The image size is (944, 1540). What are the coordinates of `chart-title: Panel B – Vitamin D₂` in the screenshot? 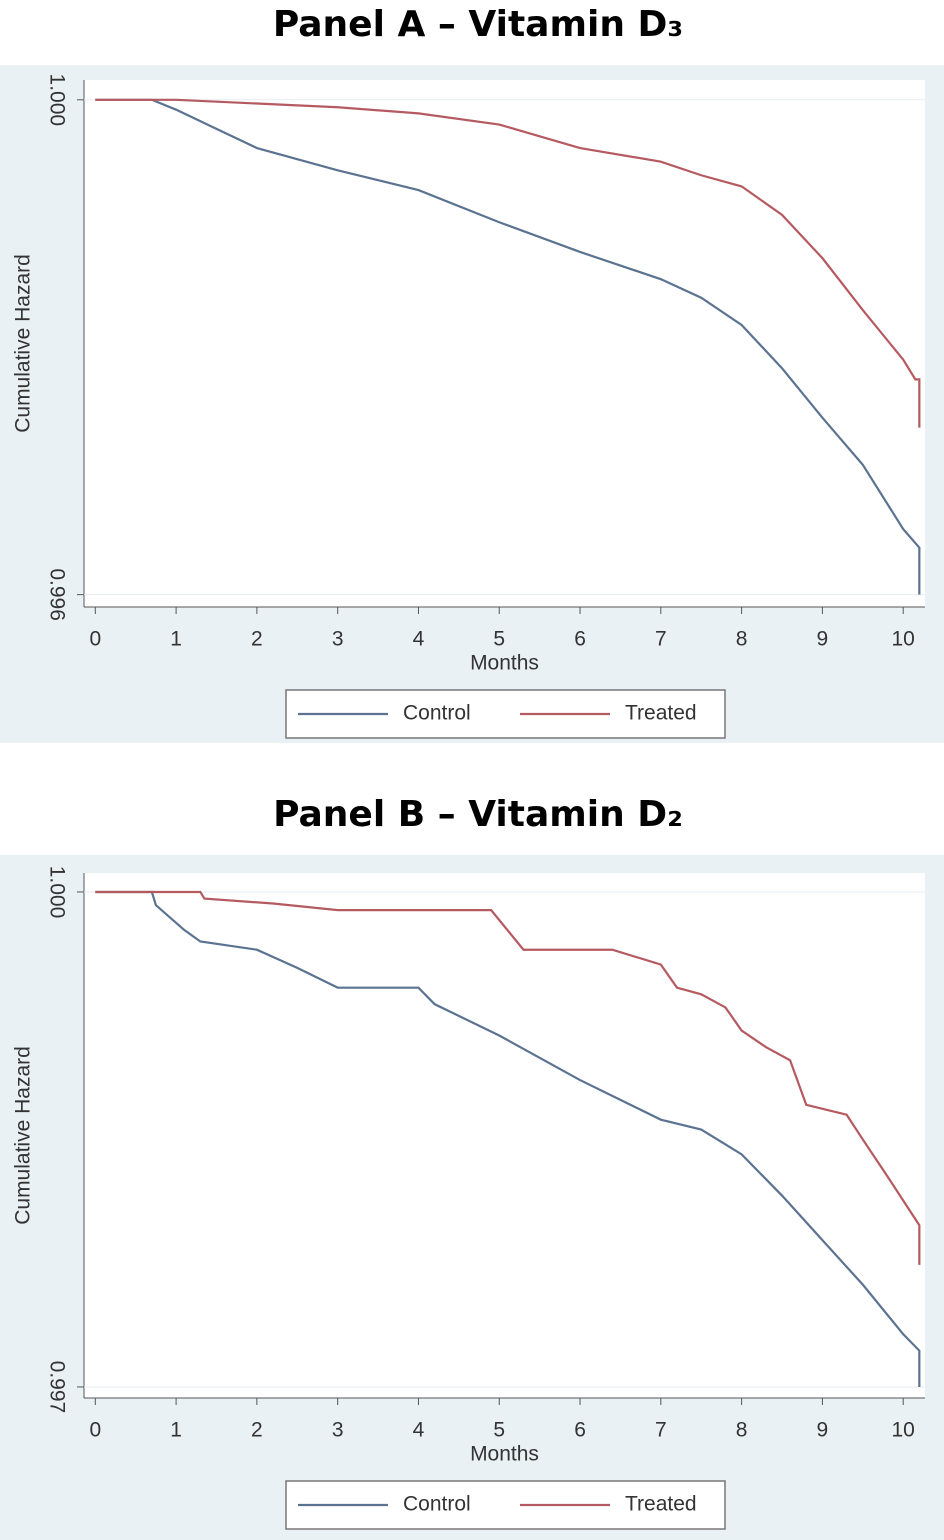 It's located at (478, 814).